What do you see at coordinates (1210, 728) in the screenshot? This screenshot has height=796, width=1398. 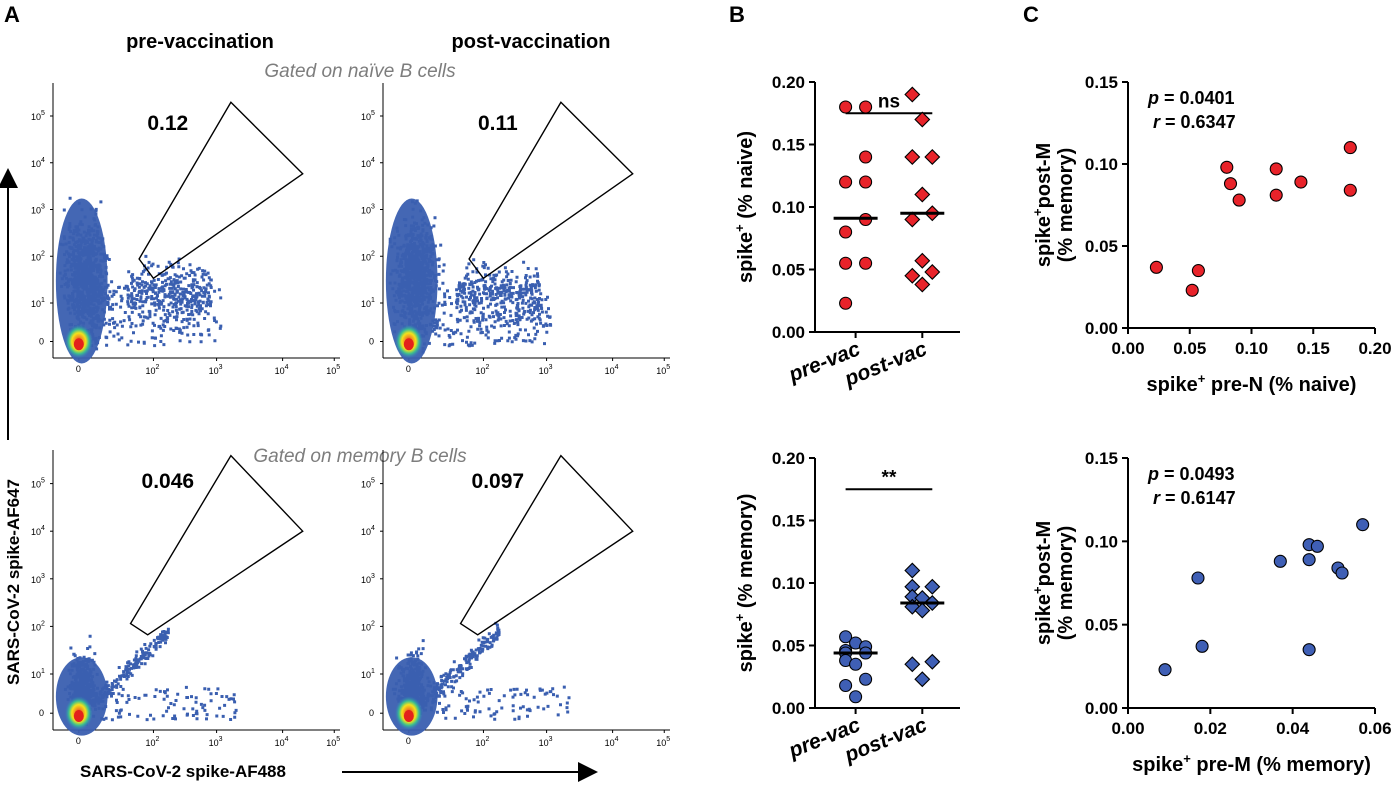 I see `x-tick-label: 0.02` at bounding box center [1210, 728].